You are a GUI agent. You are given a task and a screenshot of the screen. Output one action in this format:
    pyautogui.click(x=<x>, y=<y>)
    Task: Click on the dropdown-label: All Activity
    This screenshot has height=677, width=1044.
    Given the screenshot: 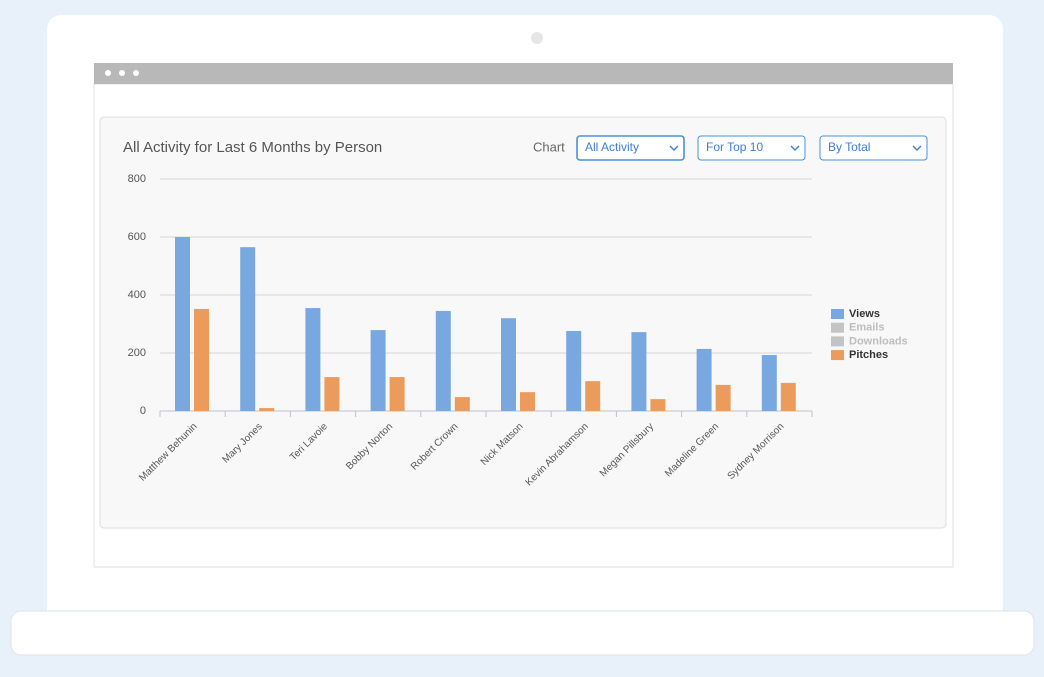 What is the action you would take?
    pyautogui.click(x=612, y=147)
    